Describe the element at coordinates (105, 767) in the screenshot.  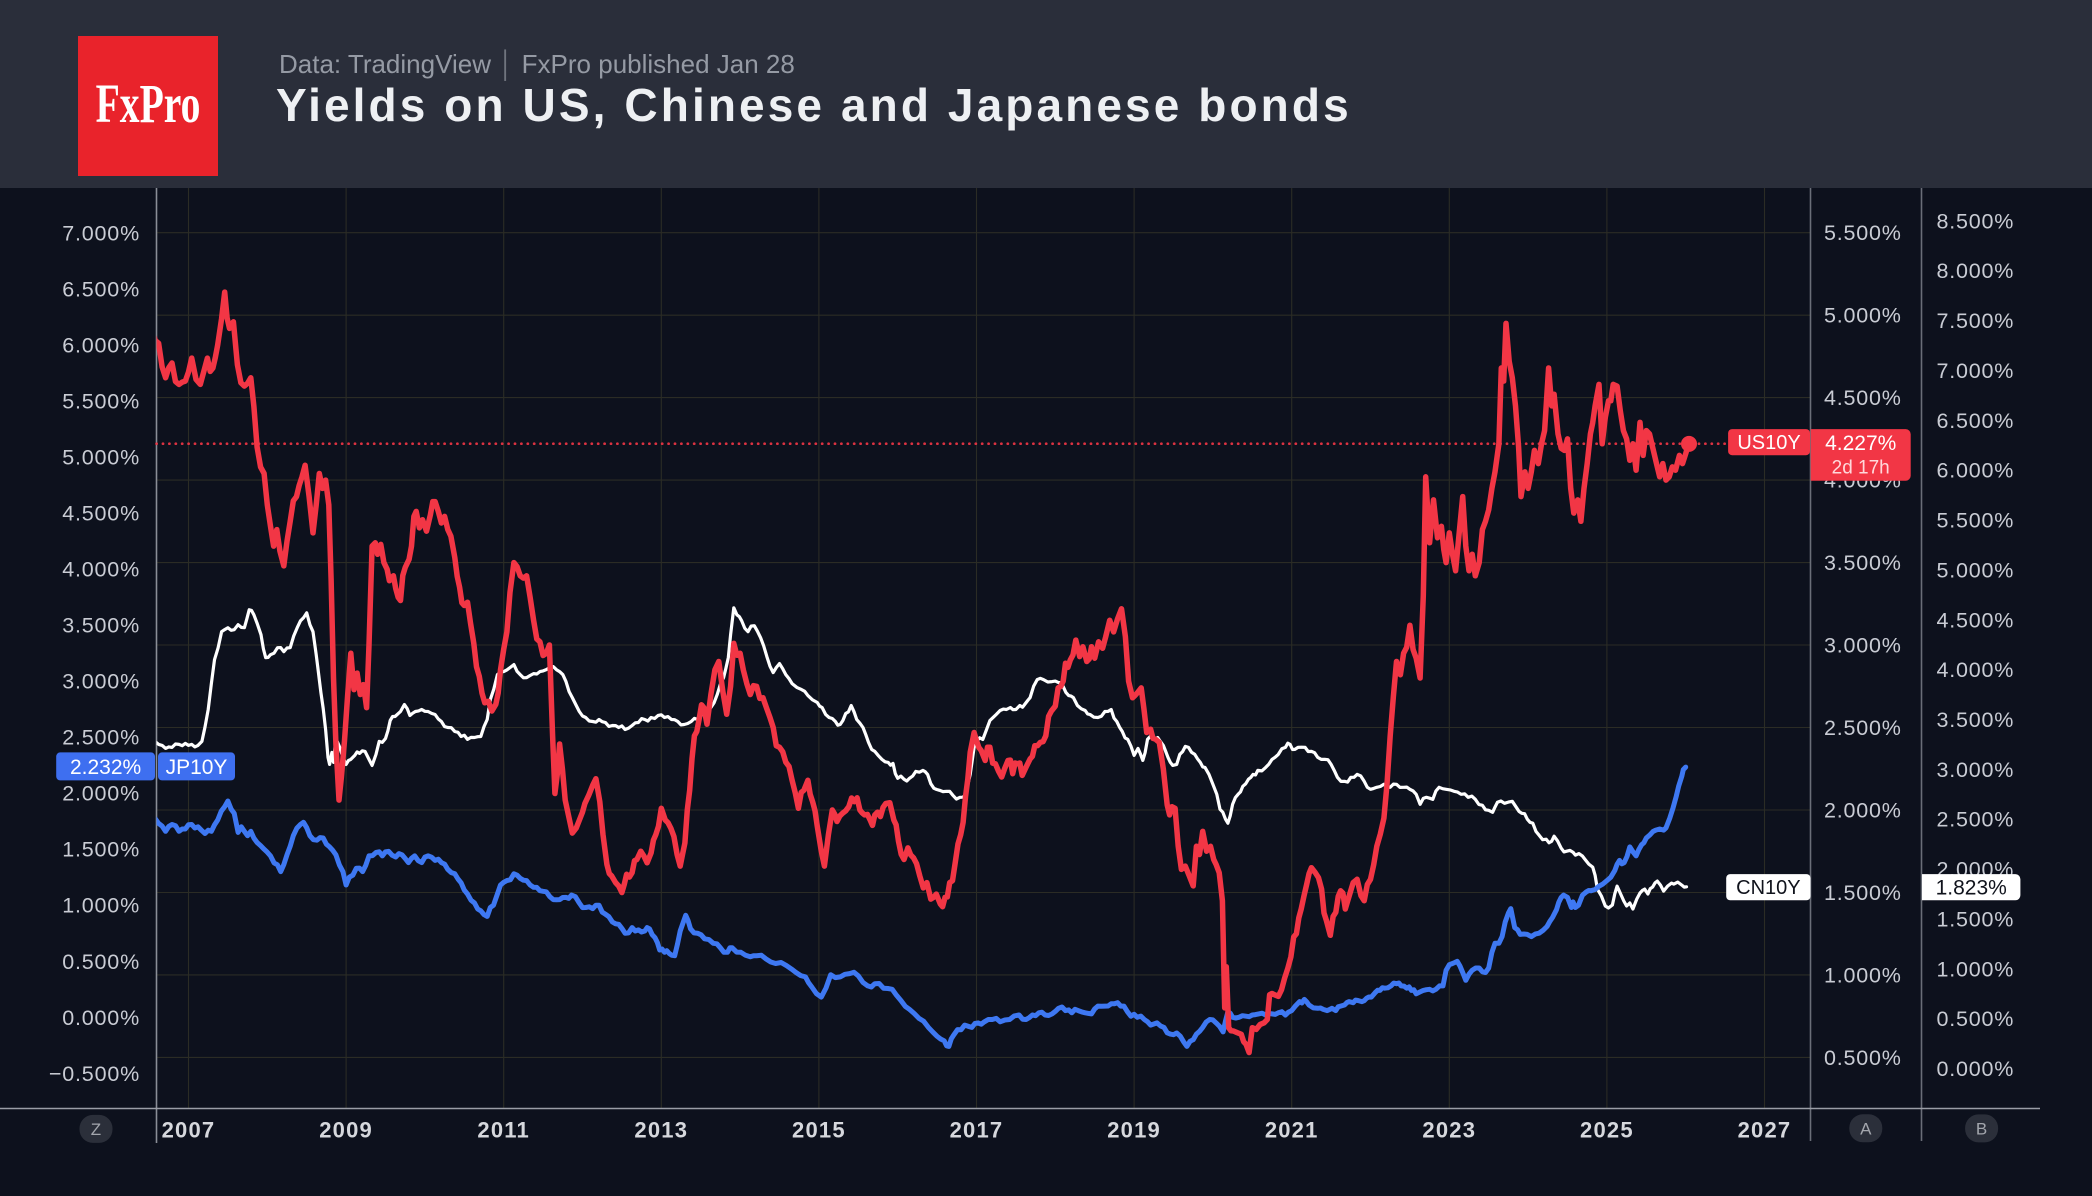
I see `svg-text: 2.232%` at that location.